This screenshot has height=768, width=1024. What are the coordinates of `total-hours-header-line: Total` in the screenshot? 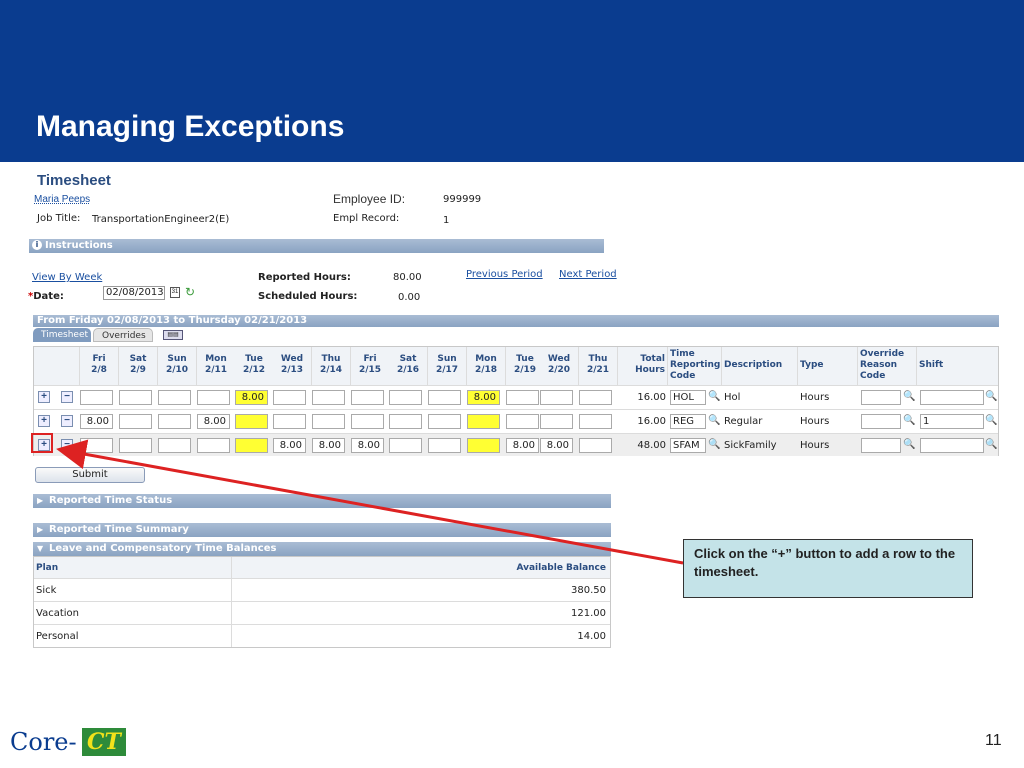 It's located at (652, 359).